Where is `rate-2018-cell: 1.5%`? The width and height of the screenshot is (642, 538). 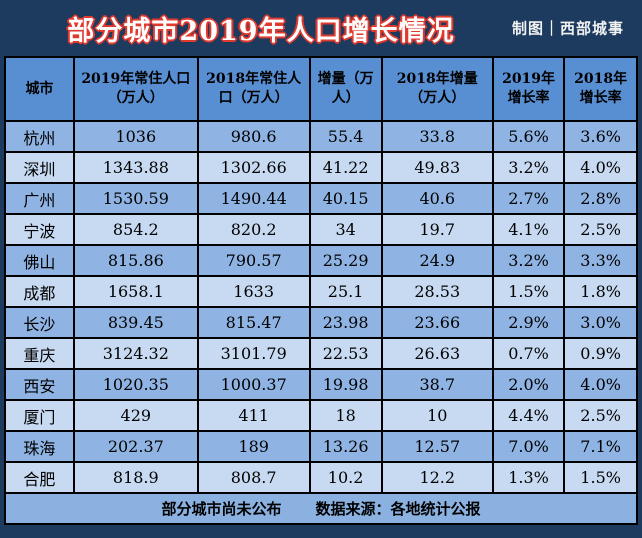 rate-2018-cell: 1.5% is located at coordinates (600, 477).